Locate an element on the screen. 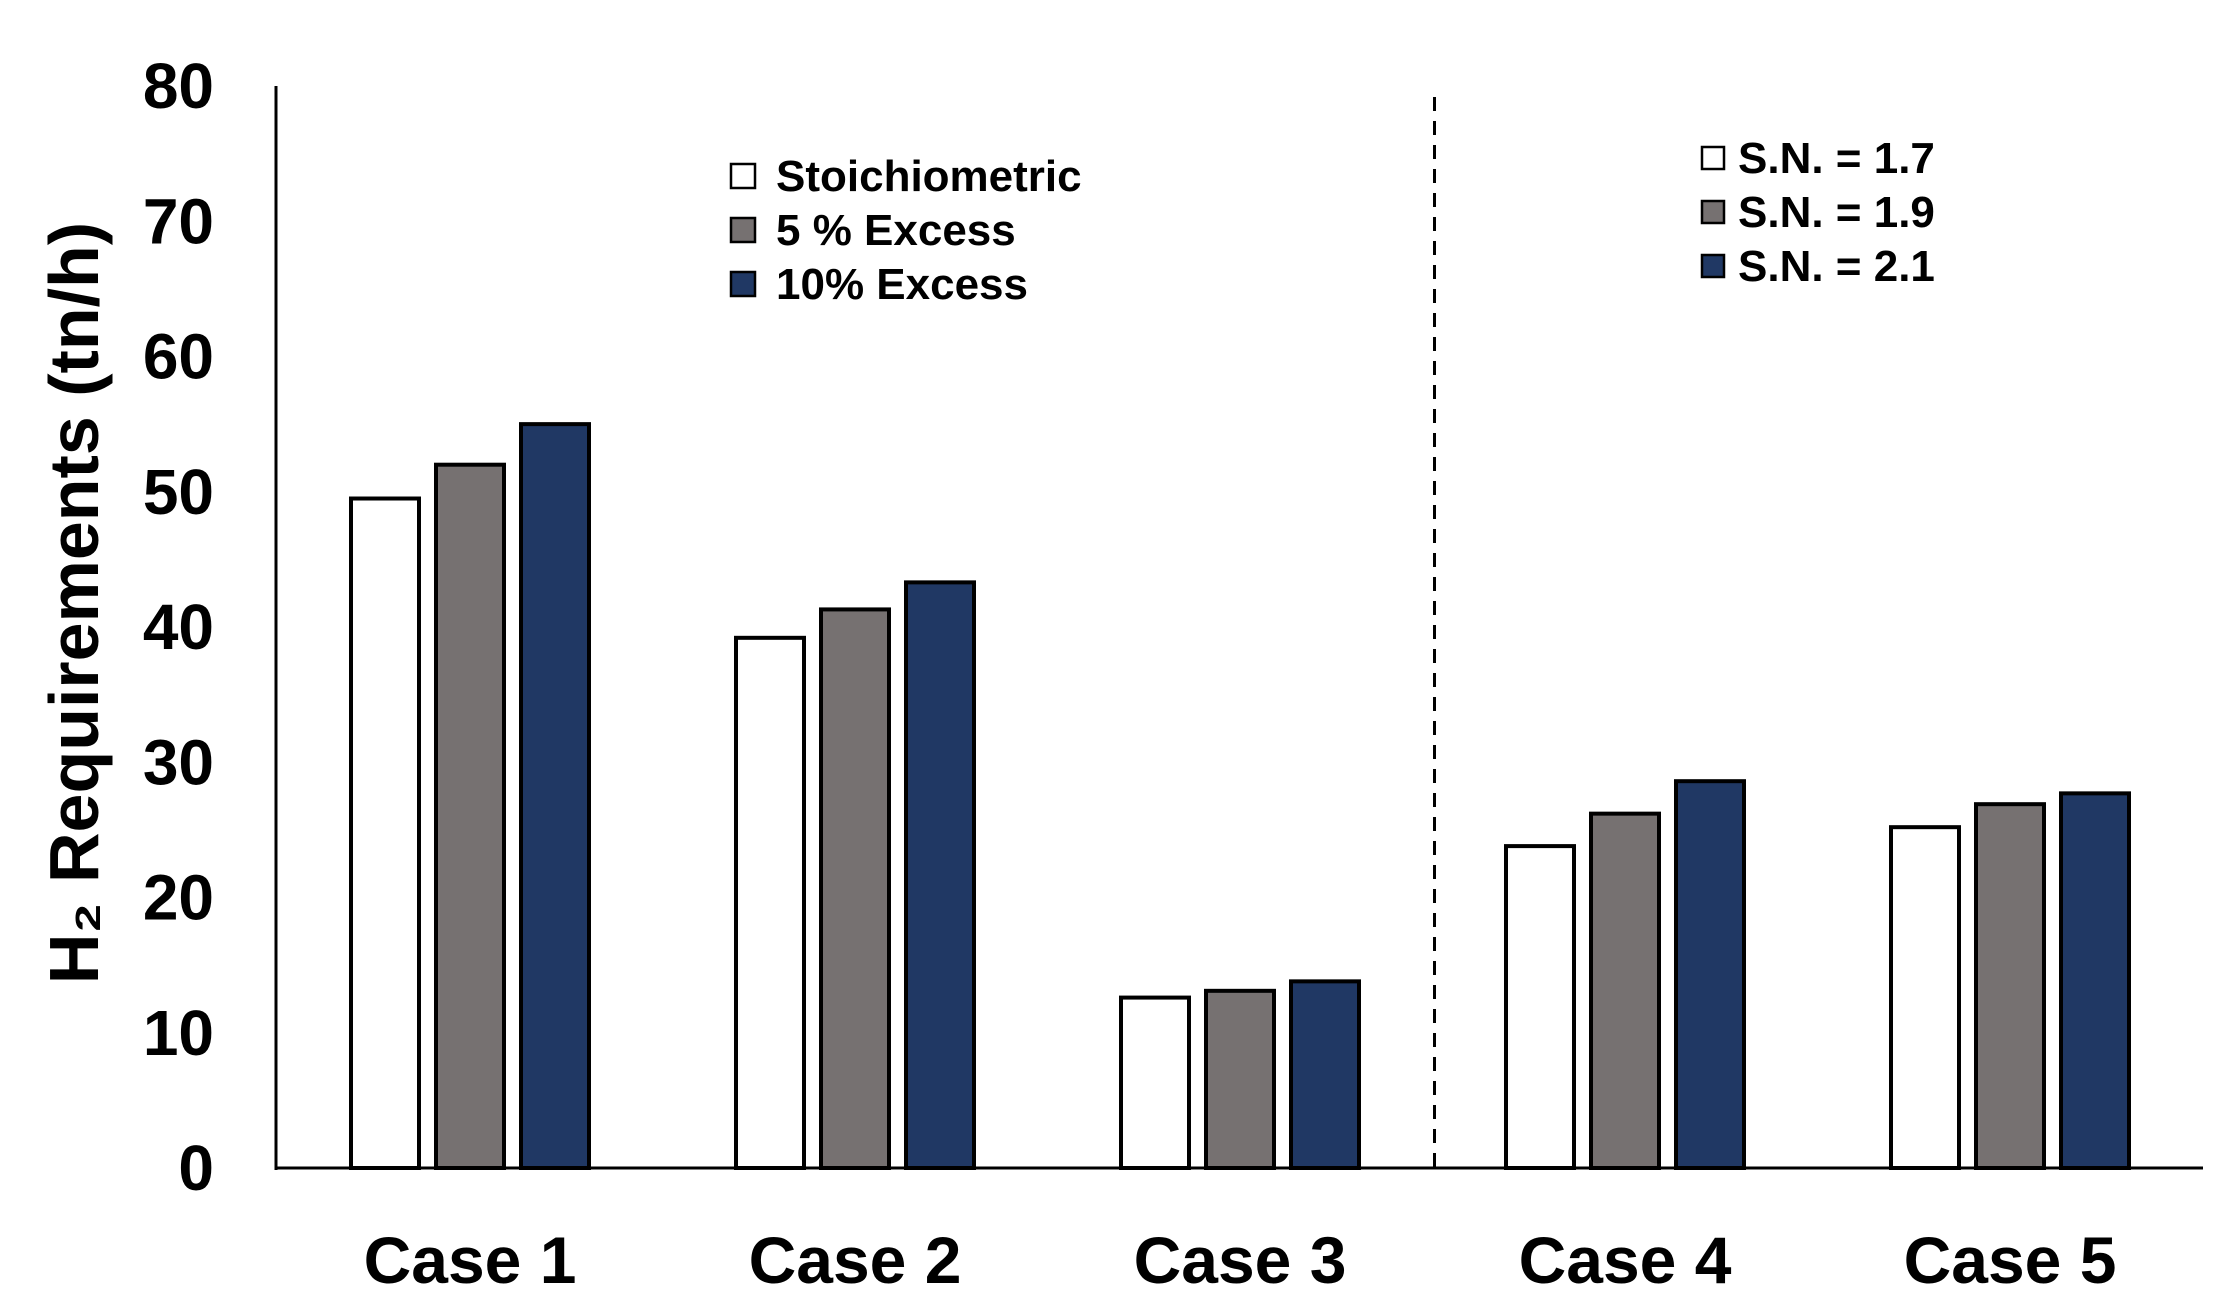 The image size is (2231, 1305). legend-2-label-1: S.N. = 1.7 is located at coordinates (1836, 158).